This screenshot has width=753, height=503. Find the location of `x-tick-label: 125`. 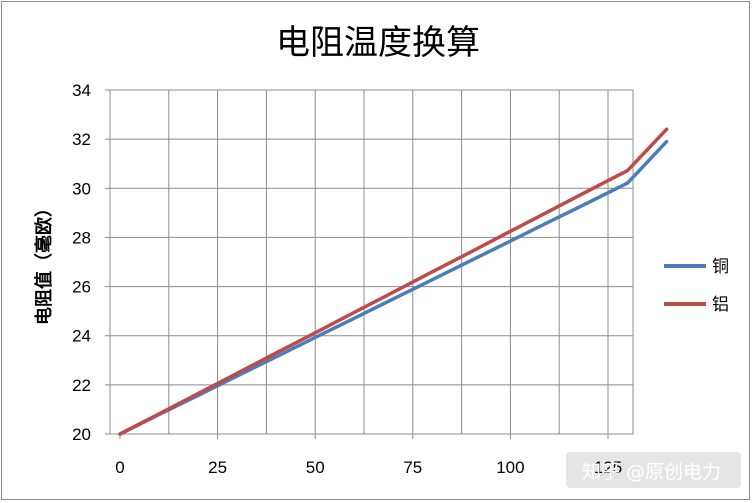

x-tick-label: 125 is located at coordinates (608, 467).